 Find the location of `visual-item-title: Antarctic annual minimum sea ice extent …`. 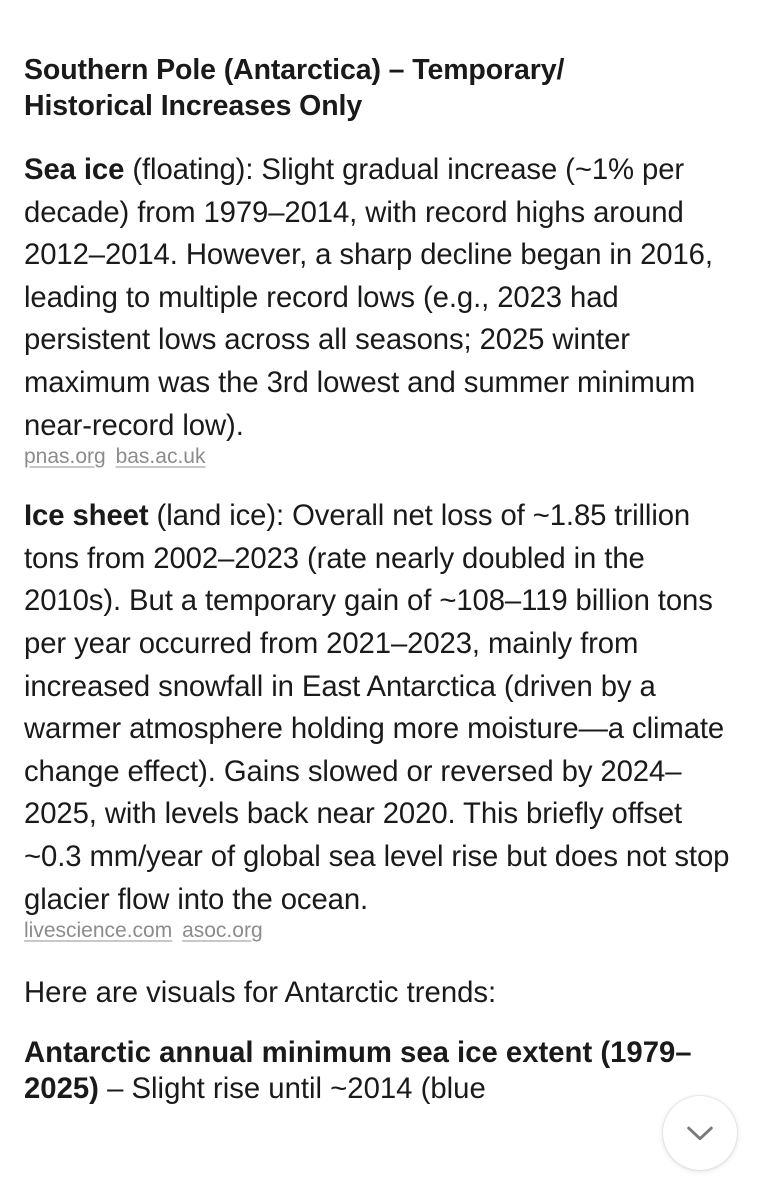

visual-item-title: Antarctic annual minimum sea ice extent … is located at coordinates (358, 1070).